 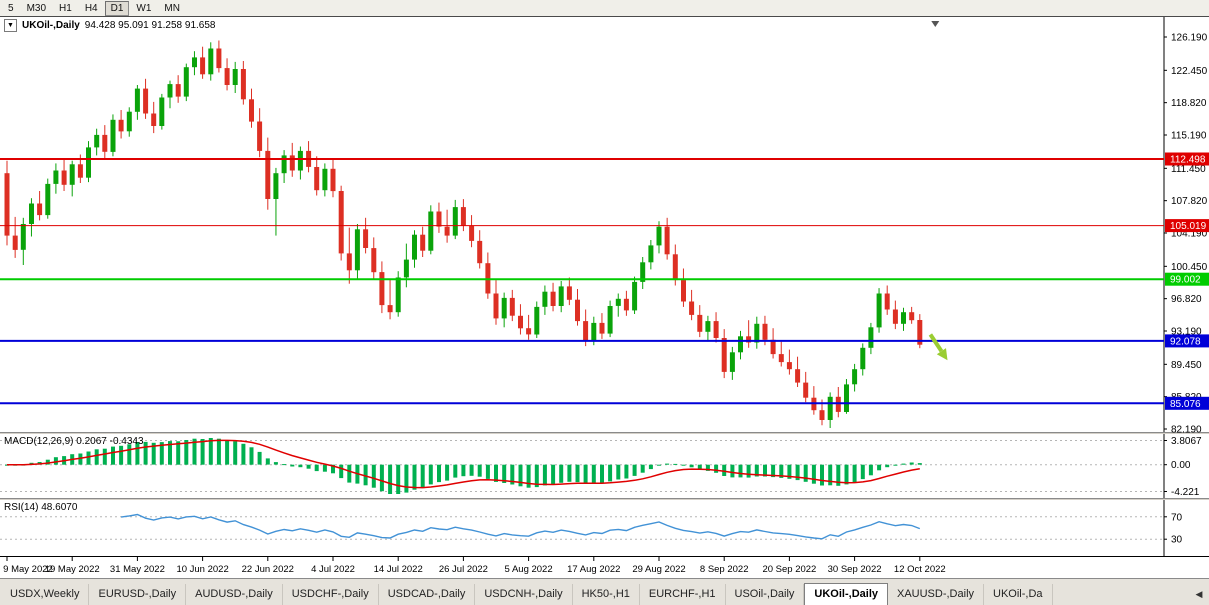 I want to click on svg-text: 93.190, so click(x=1186, y=332).